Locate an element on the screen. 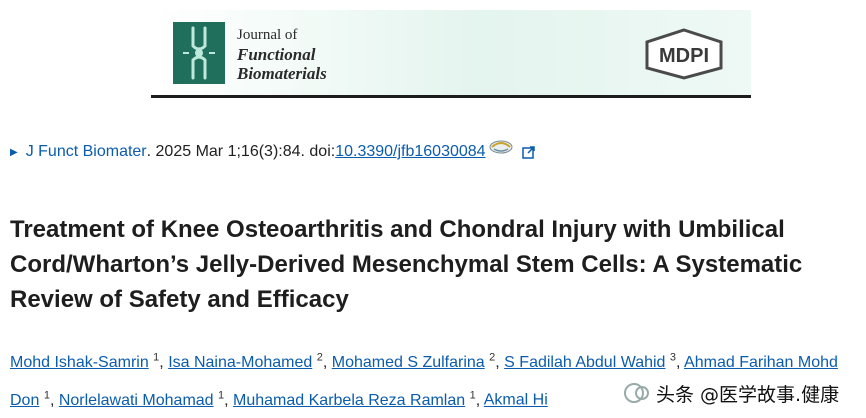  journal-name: Journal of Functional Biomaterials is located at coordinates (282, 54).